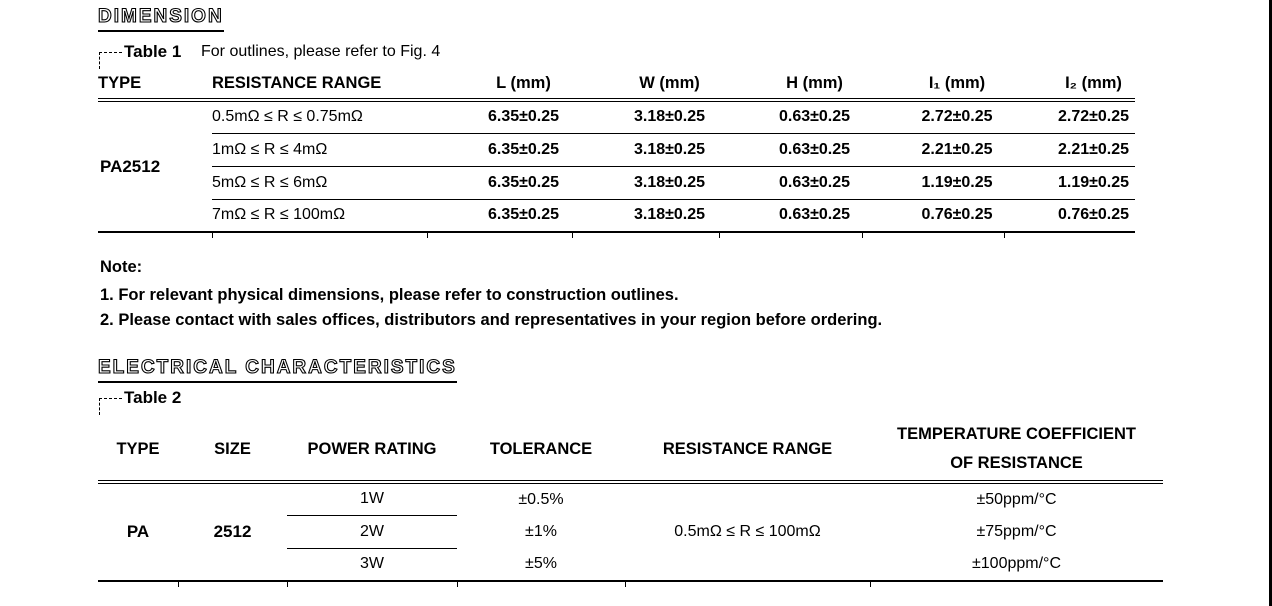 Image resolution: width=1272 pixels, height=606 pixels. Describe the element at coordinates (372, 499) in the screenshot. I see `t2-power-cell: 1W` at that location.